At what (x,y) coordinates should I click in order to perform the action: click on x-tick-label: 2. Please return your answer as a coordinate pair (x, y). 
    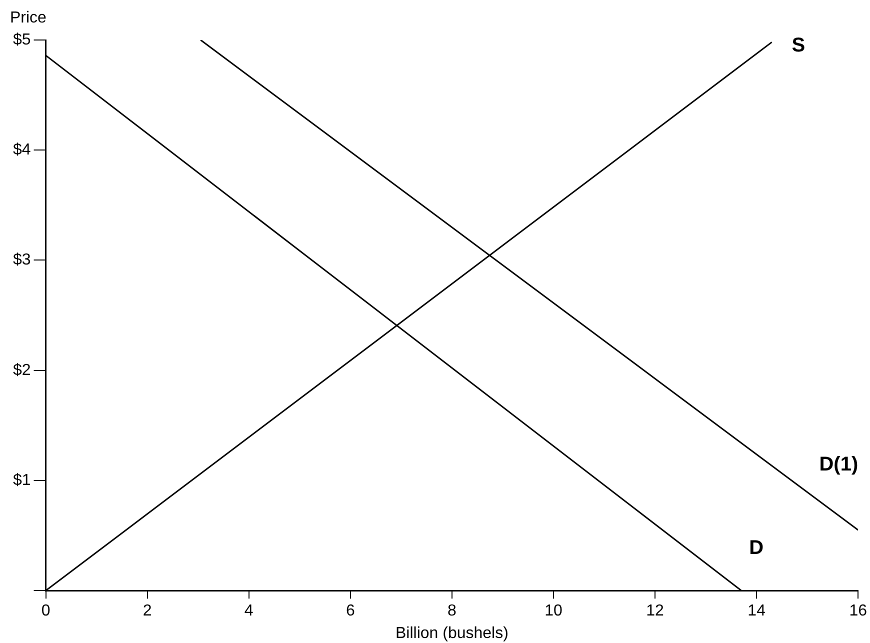
    Looking at the image, I should click on (147, 611).